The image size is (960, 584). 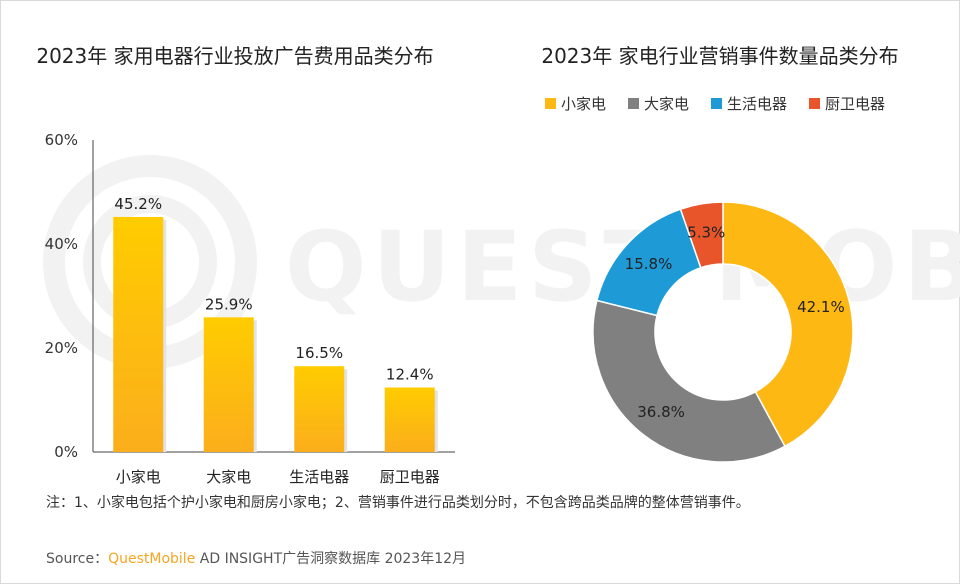 I want to click on legend-item: 大家电, so click(x=658, y=103).